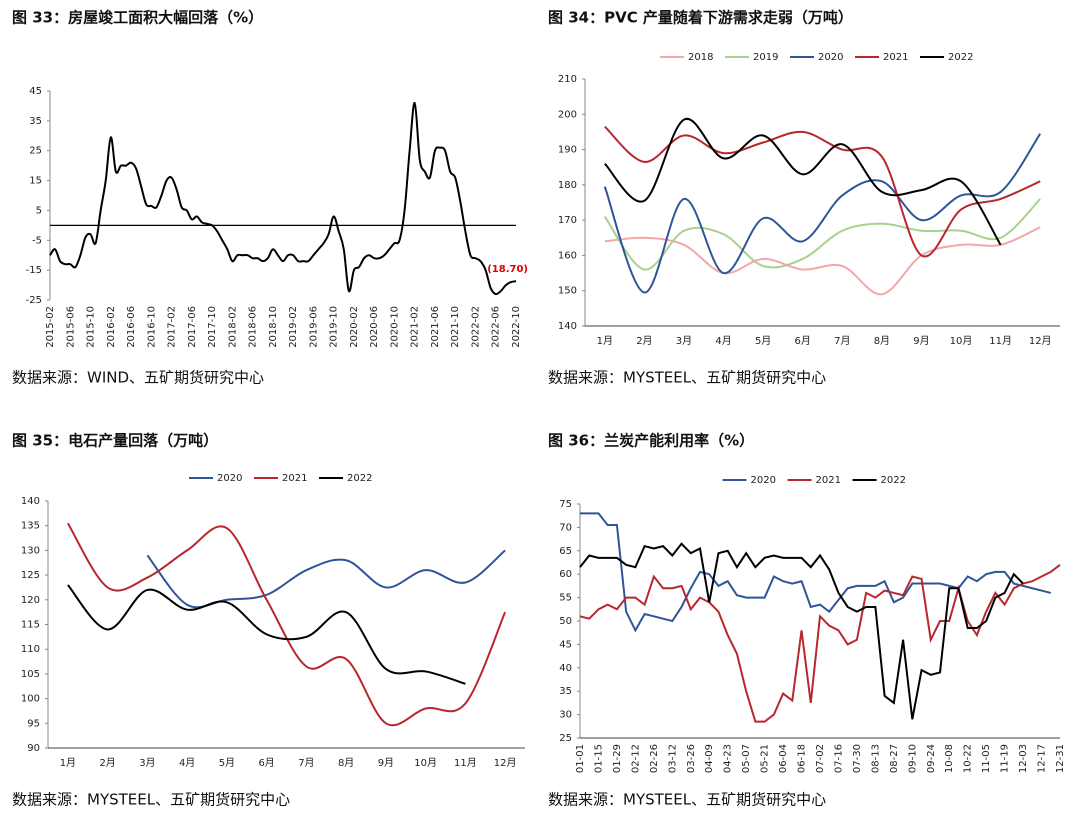 The width and height of the screenshot is (1080, 820). What do you see at coordinates (567, 255) in the screenshot?
I see `y-tick-label: 160` at bounding box center [567, 255].